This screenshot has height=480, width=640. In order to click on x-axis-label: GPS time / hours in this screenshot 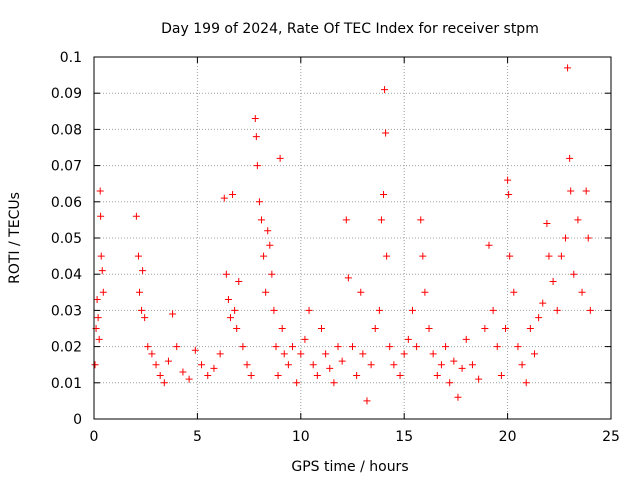, I will do `click(349, 467)`.